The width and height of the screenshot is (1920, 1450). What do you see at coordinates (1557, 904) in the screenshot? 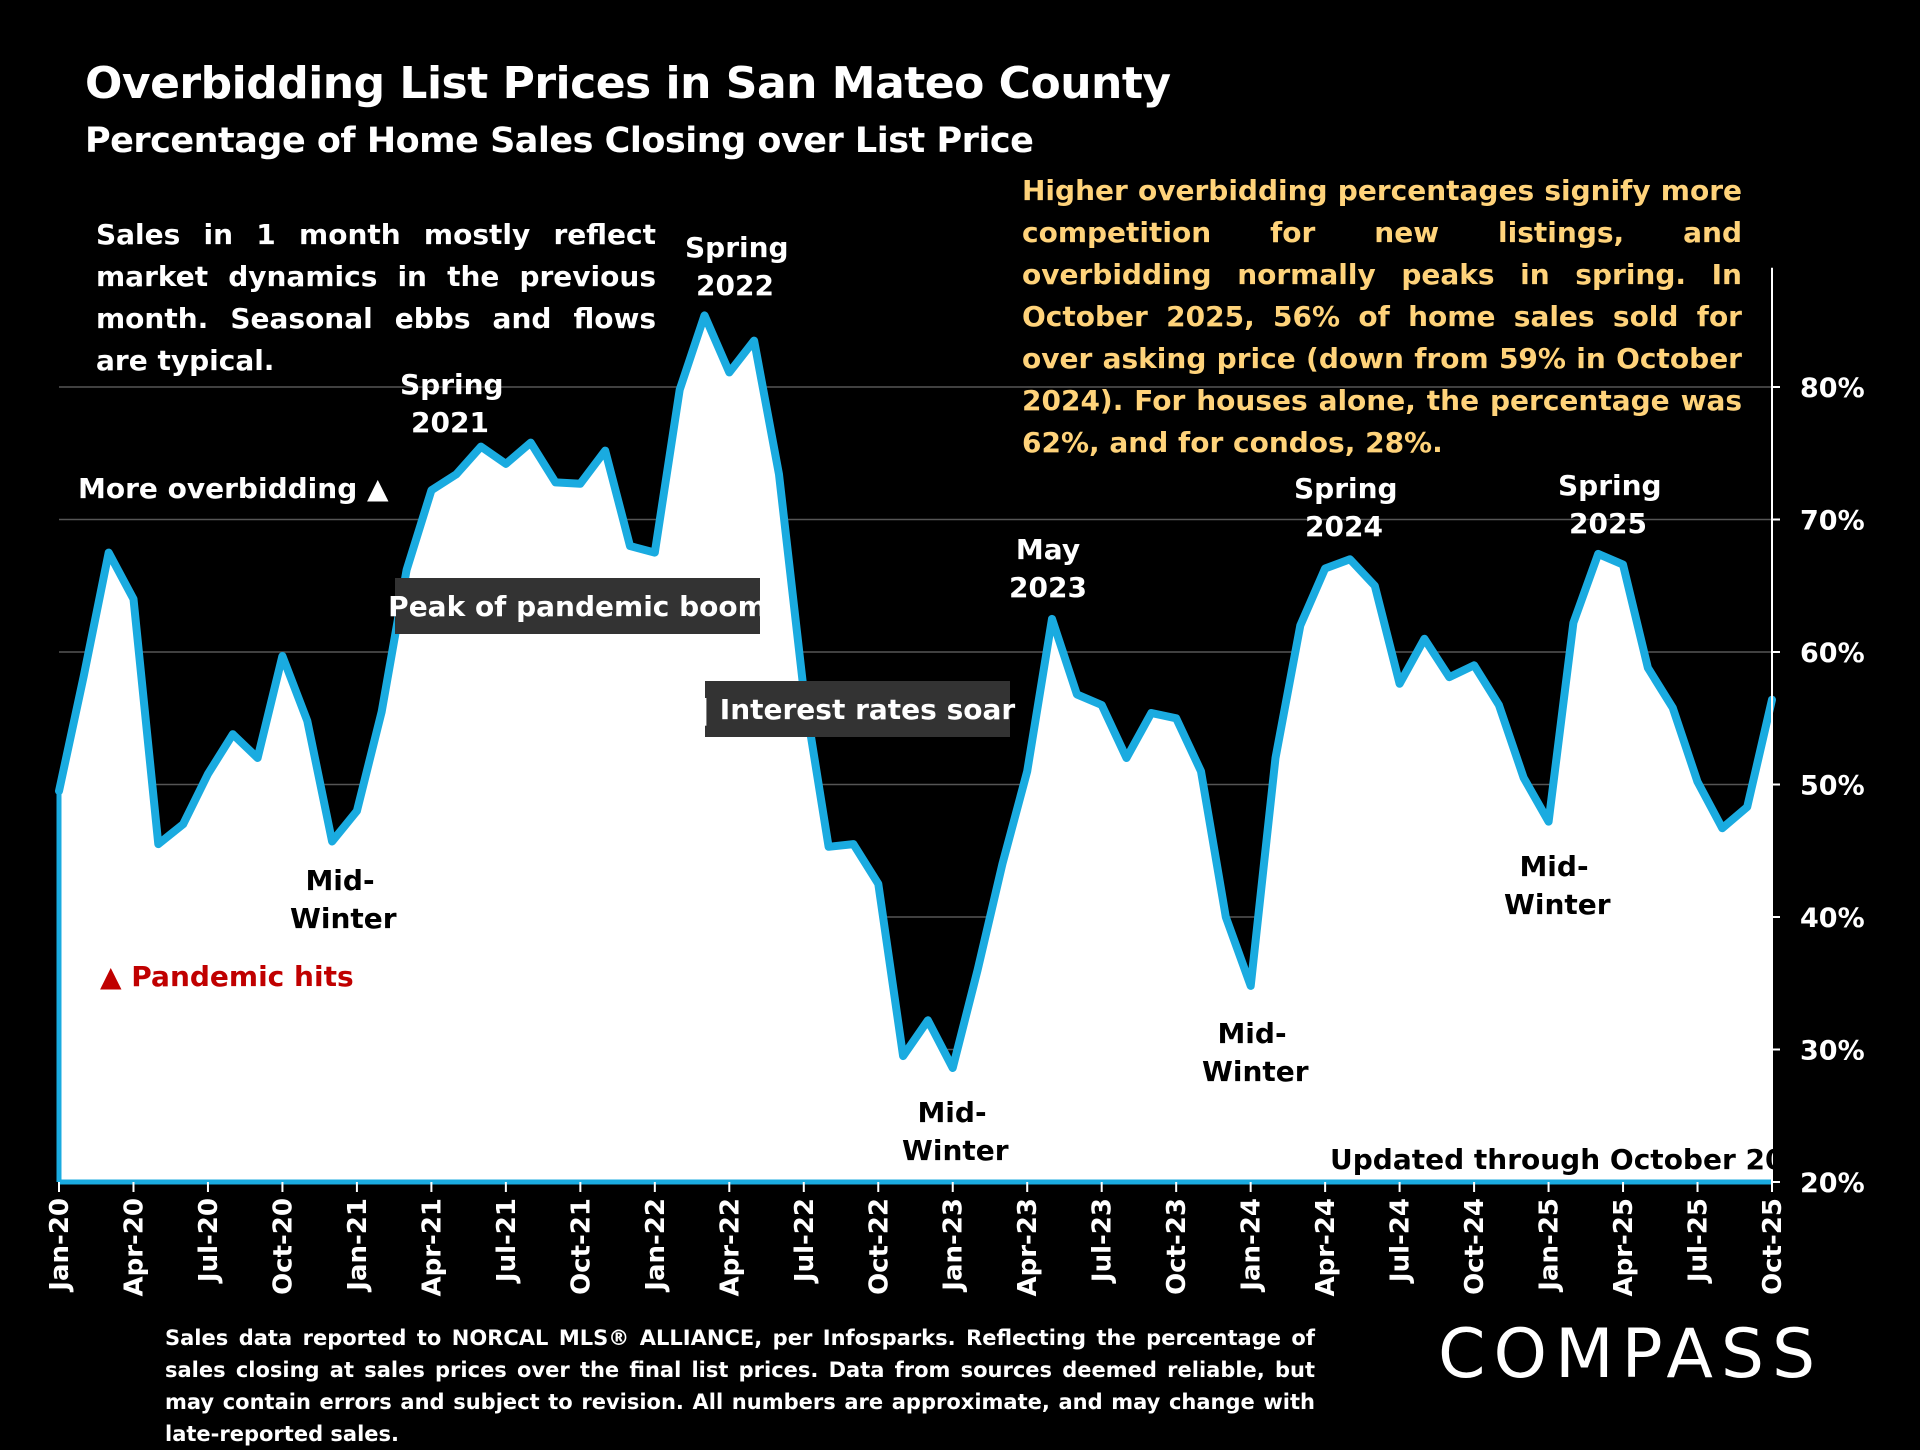
I see `midwinter-2025-line2: Winter` at bounding box center [1557, 904].